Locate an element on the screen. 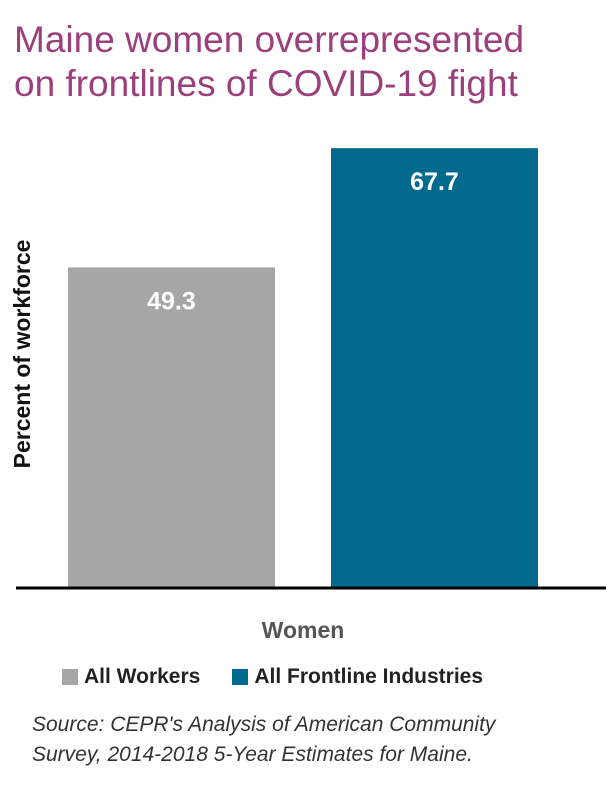  chart-title-line-2: on frontlines of COVID-19 fight is located at coordinates (266, 83).